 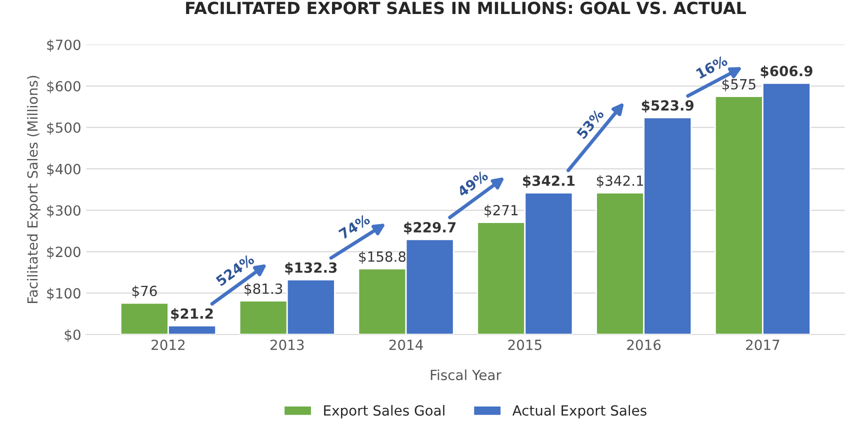 I want to click on x-tick-label: 2015, so click(x=525, y=345).